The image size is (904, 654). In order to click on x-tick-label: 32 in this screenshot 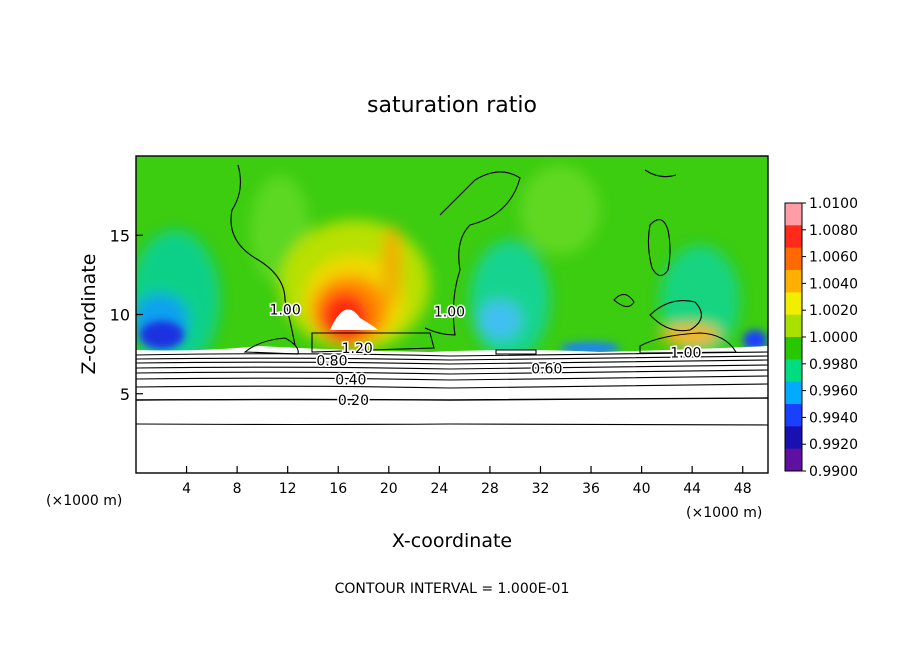, I will do `click(541, 489)`.